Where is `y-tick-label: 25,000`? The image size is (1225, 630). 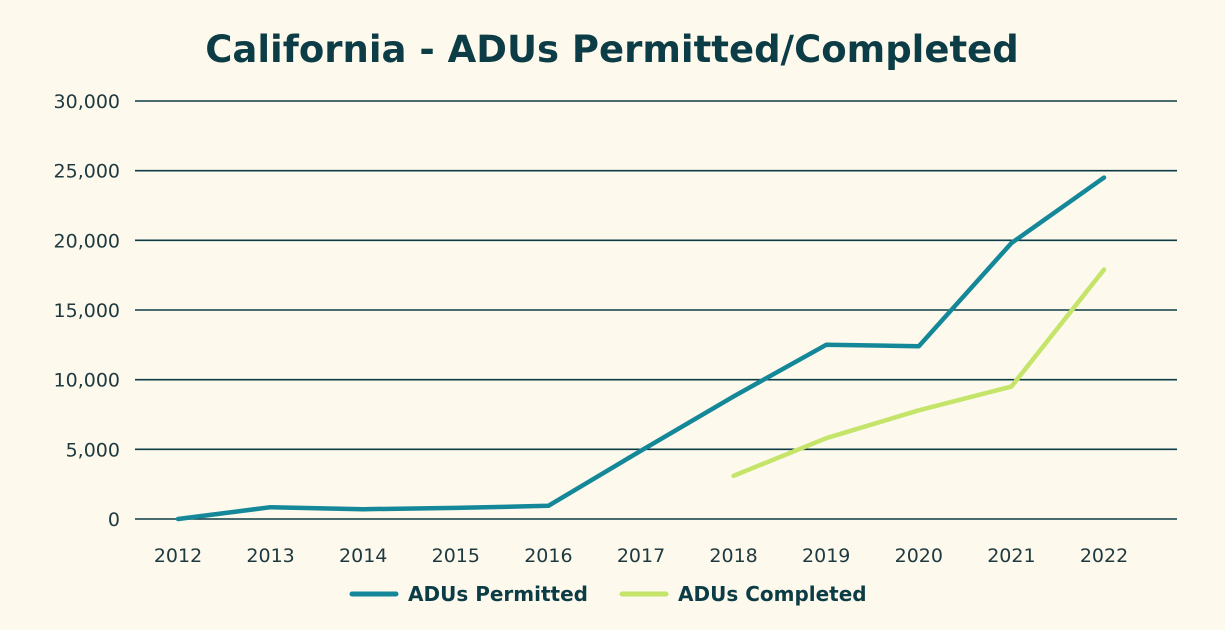
y-tick-label: 25,000 is located at coordinates (87, 172).